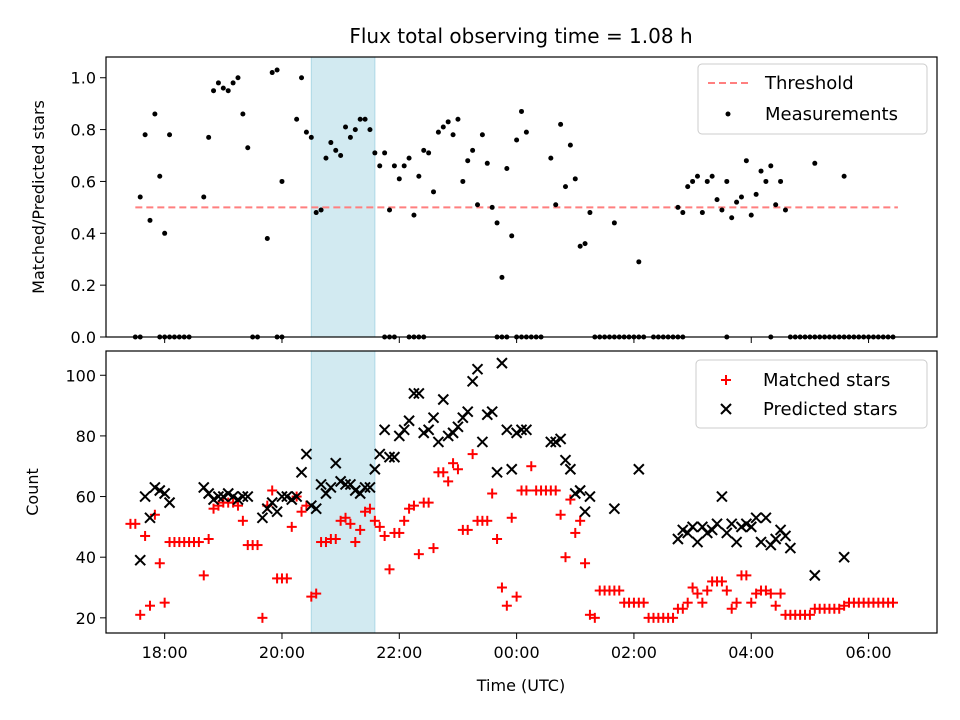 This screenshot has height=720, width=960. Describe the element at coordinates (826, 380) in the screenshot. I see `legend-matched-label: Matched stars` at that location.